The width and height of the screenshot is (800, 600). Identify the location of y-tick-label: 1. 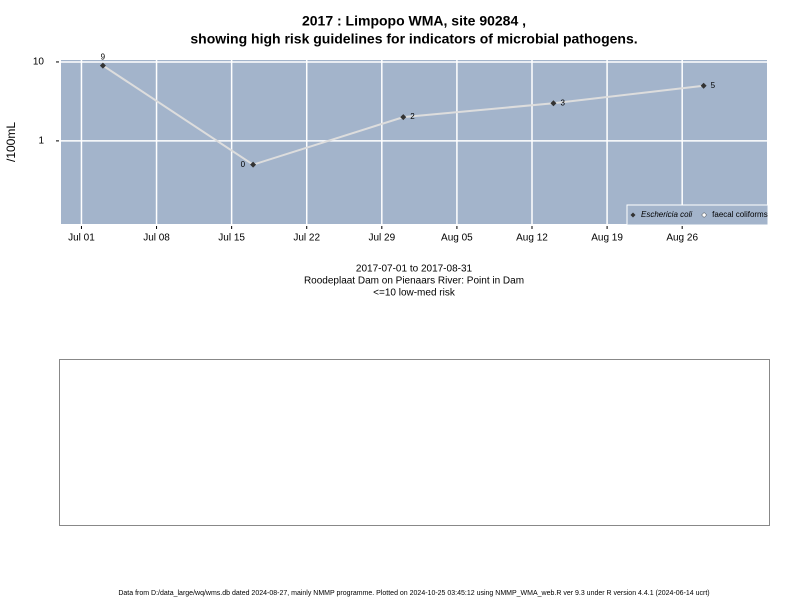
(41, 141).